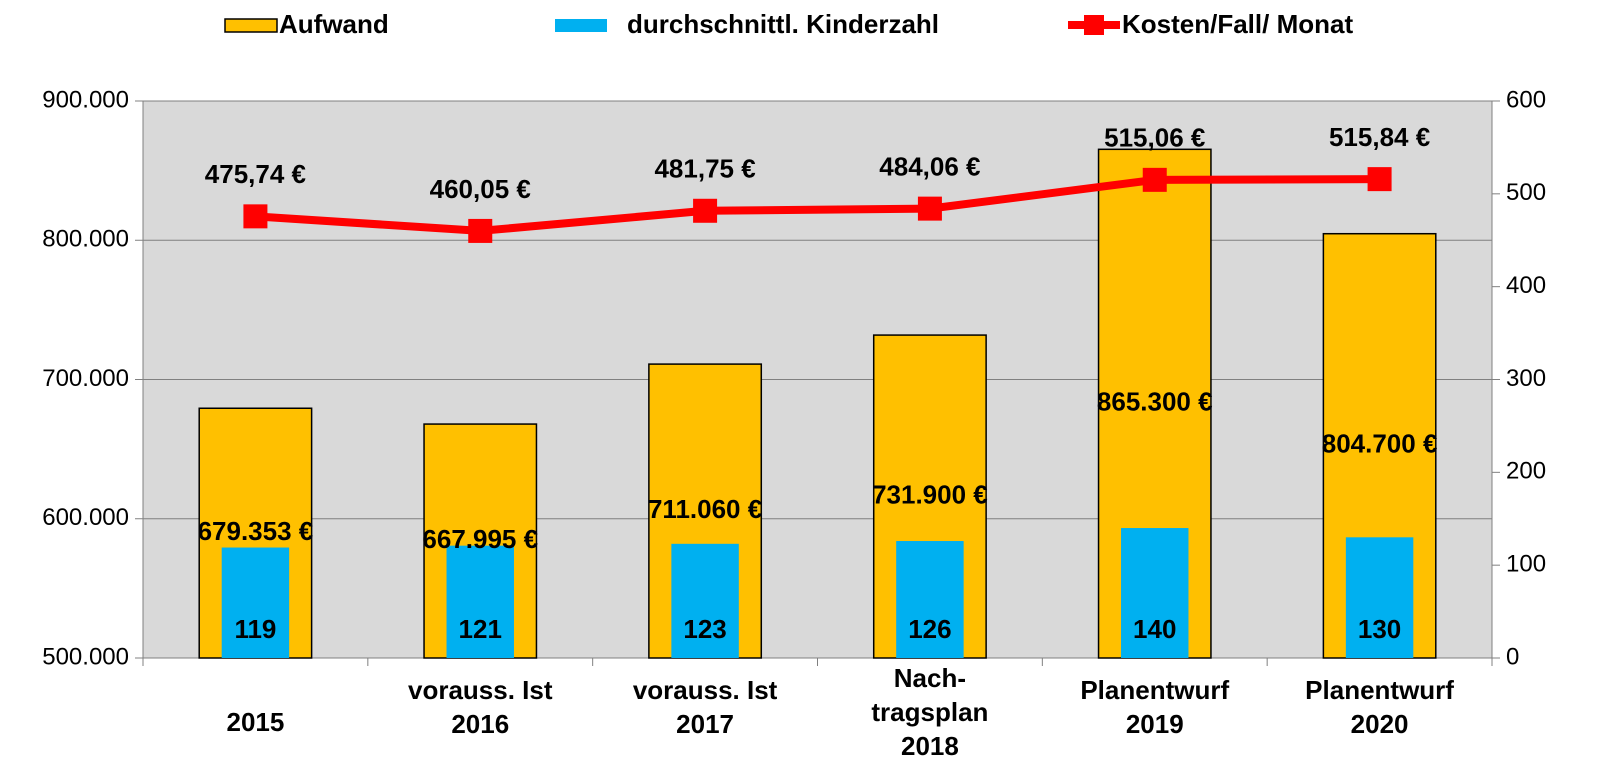  What do you see at coordinates (480, 629) in the screenshot?
I see `data-label: 121` at bounding box center [480, 629].